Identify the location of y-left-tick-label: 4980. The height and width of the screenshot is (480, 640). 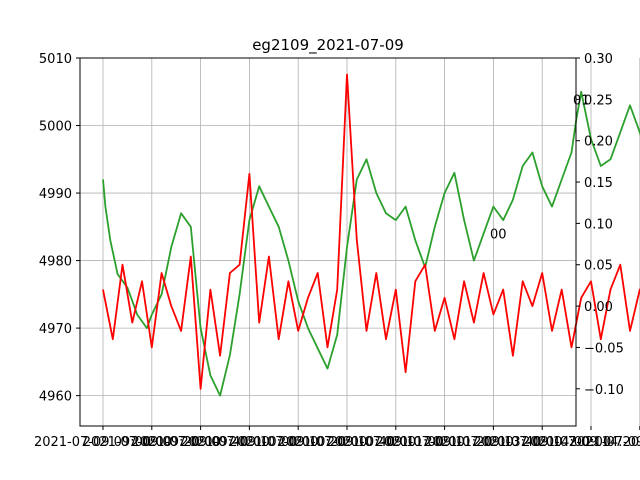
(55, 262).